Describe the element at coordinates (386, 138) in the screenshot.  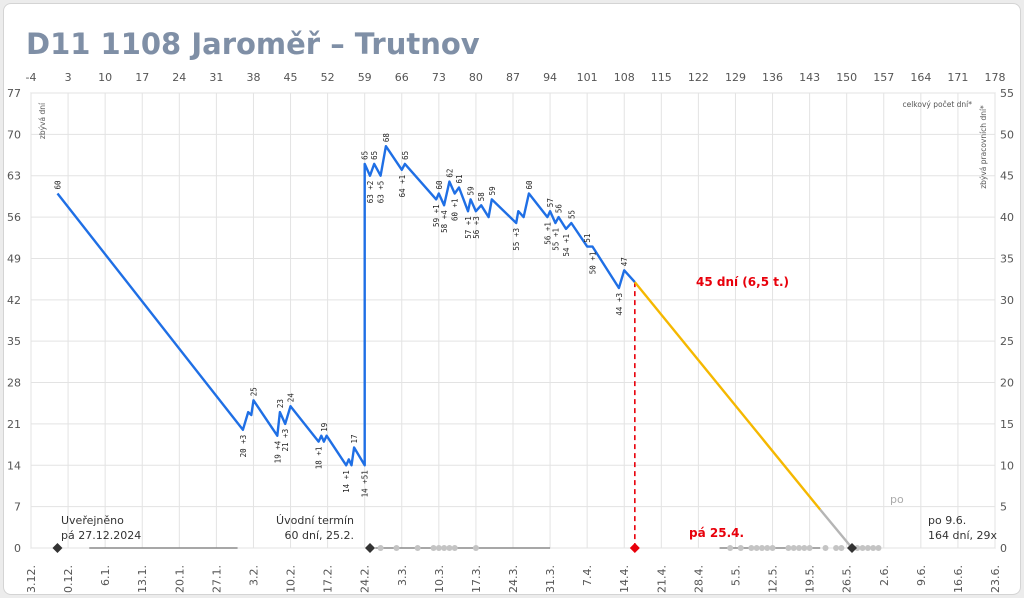
I see `point-label: 68` at that location.